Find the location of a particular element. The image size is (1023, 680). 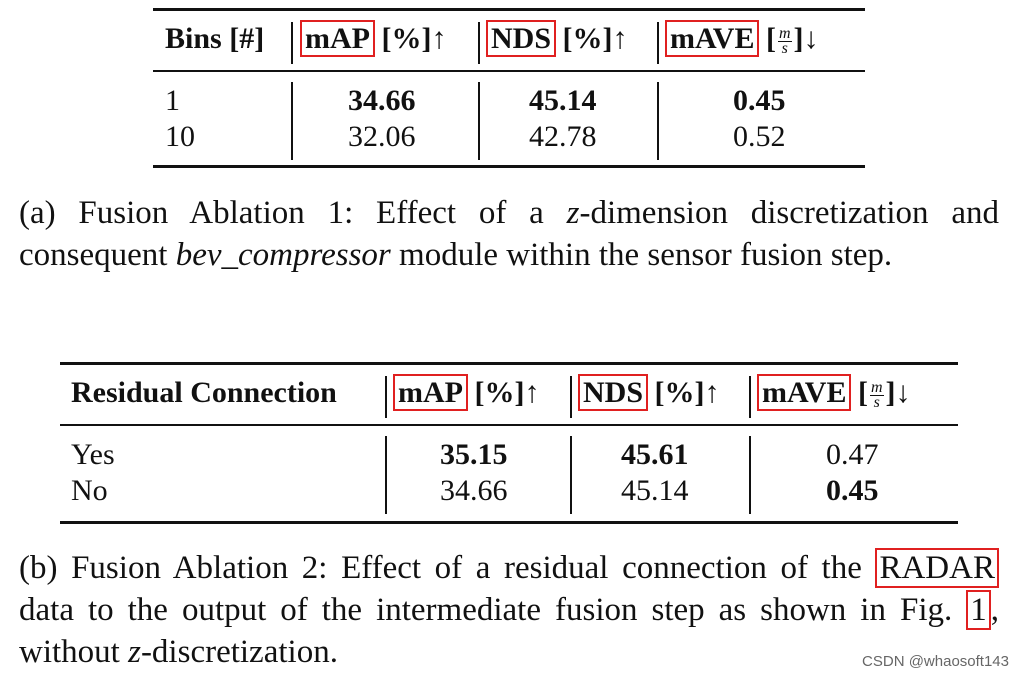

table-b-row2-nds: 45.14 is located at coordinates (655, 490).